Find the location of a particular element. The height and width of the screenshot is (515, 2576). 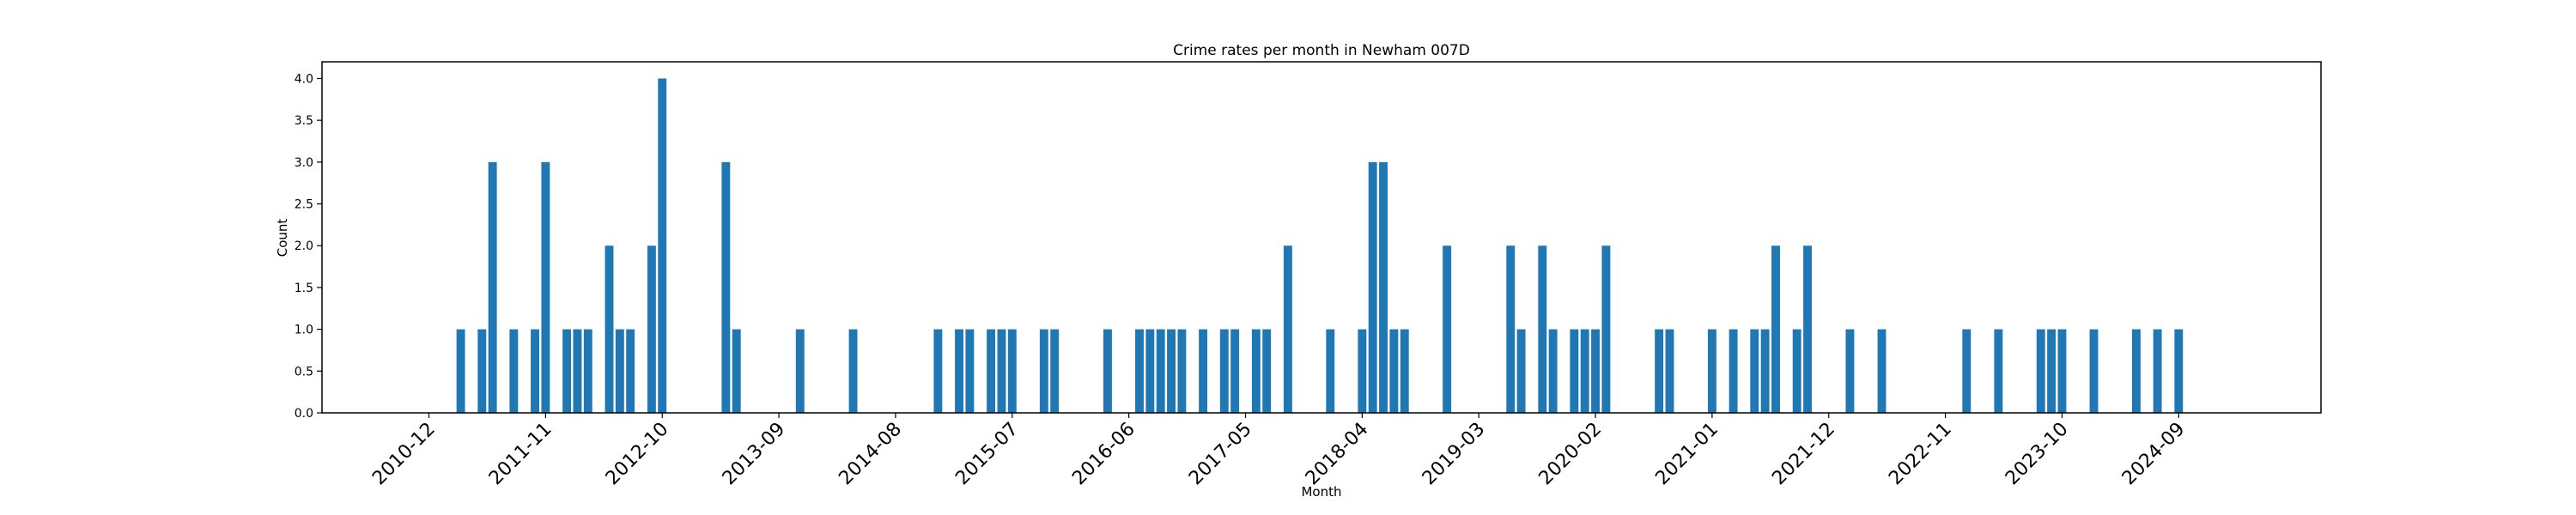

y-axis: 0.0 0.5 1.0 1.5 2.0 2.5 3.0 3.5 4.0 is located at coordinates (308, 246).